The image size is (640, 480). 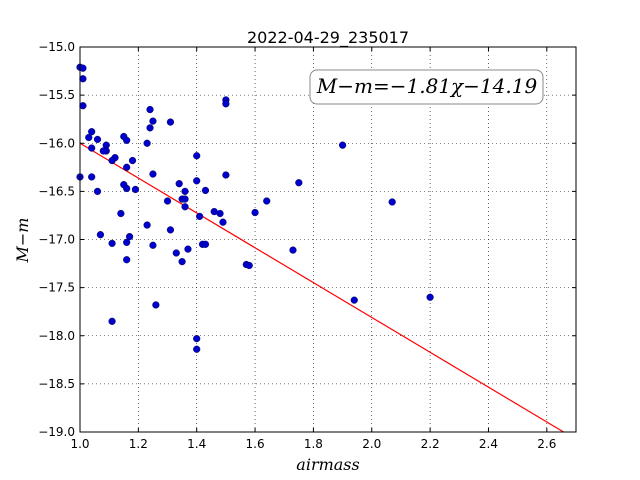 I want to click on chart-title: 2022-04-29_235017, so click(x=328, y=38).